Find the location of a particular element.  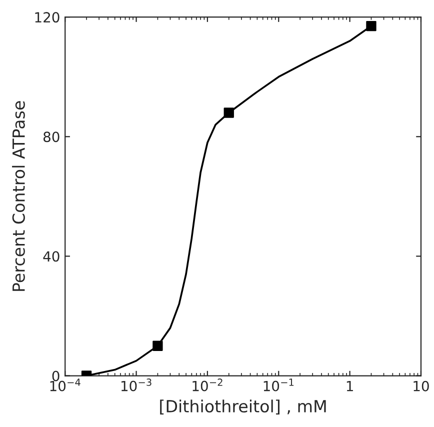

y-tick-label: 40 is located at coordinates (51, 256).